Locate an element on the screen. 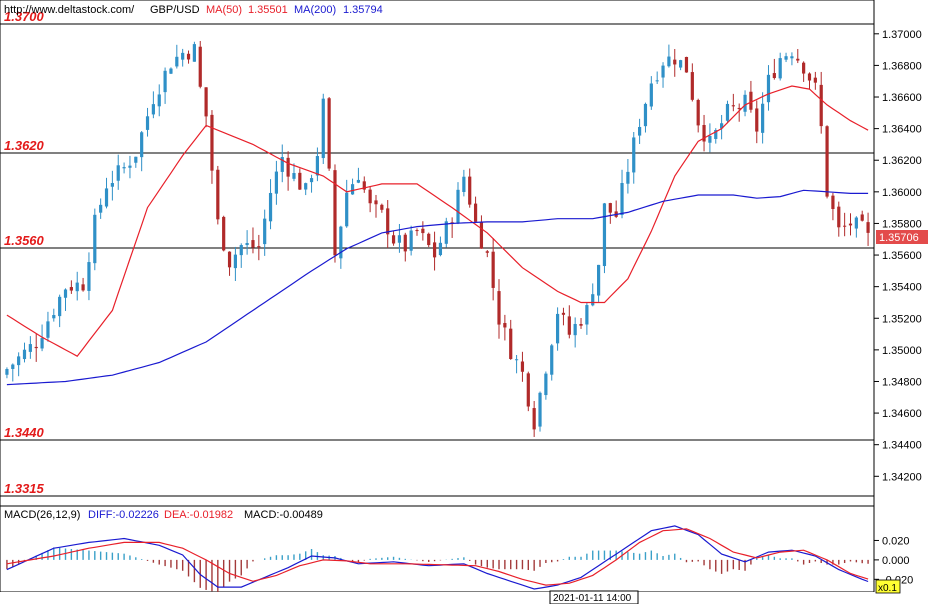  price-tick-label: 1.37000 is located at coordinates (902, 35).